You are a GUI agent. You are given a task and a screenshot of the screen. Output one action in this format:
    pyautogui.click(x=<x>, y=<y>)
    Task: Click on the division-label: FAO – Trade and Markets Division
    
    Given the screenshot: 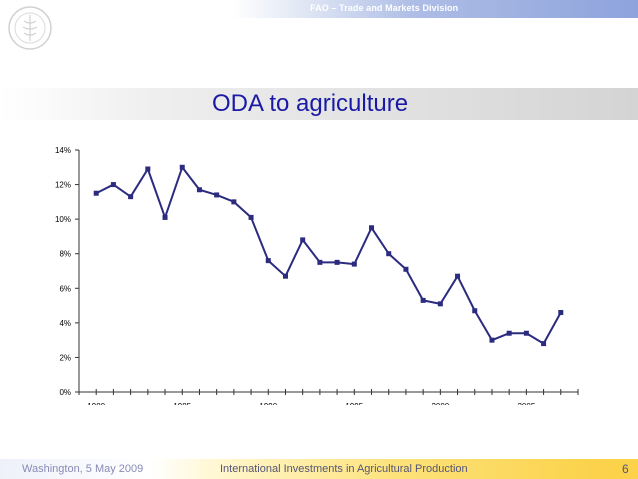 What is the action you would take?
    pyautogui.click(x=384, y=8)
    